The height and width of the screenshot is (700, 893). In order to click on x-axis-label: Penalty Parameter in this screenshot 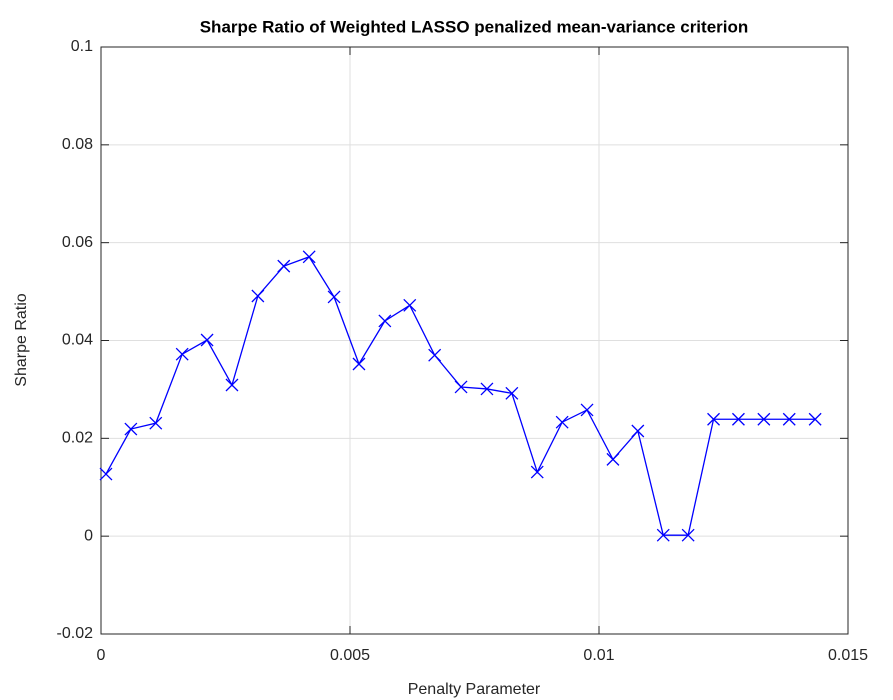, I will do `click(474, 689)`.